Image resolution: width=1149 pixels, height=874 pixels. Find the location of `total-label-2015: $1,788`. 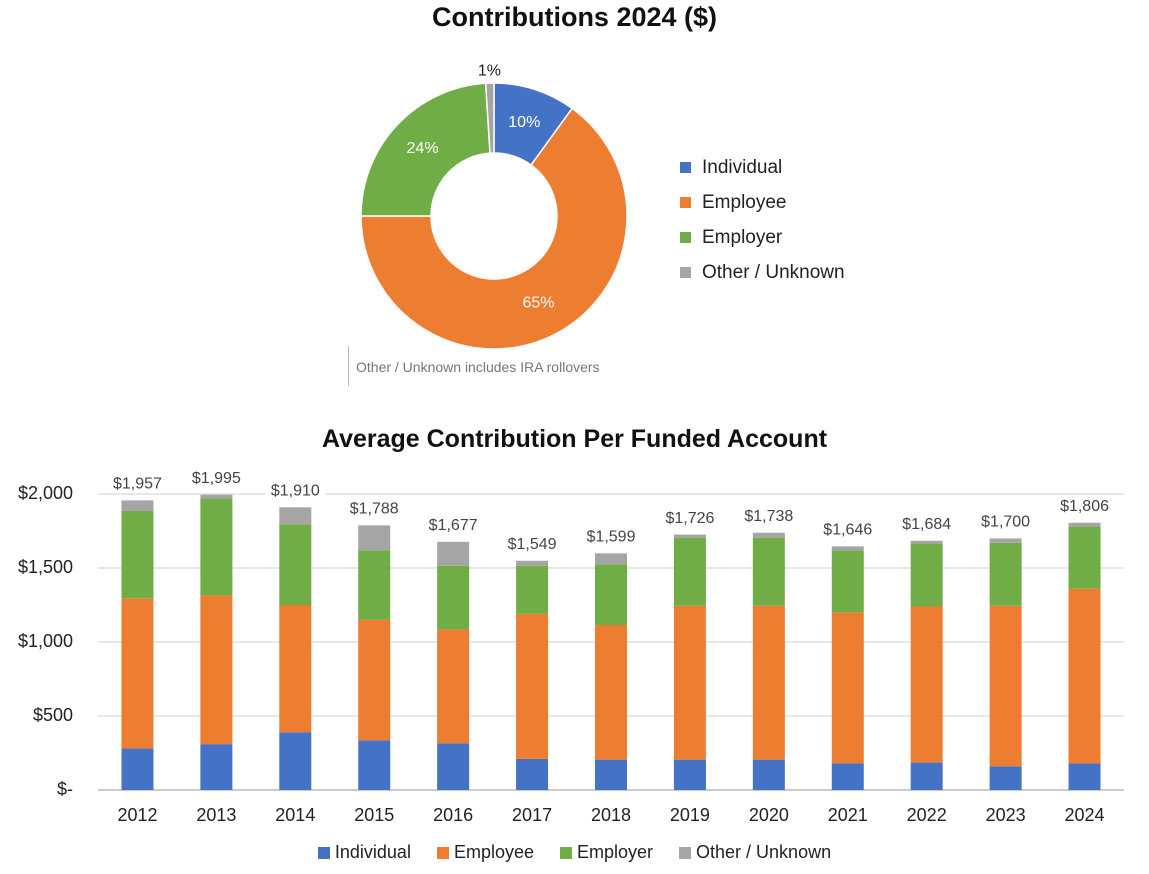

total-label-2015: $1,788 is located at coordinates (374, 509).